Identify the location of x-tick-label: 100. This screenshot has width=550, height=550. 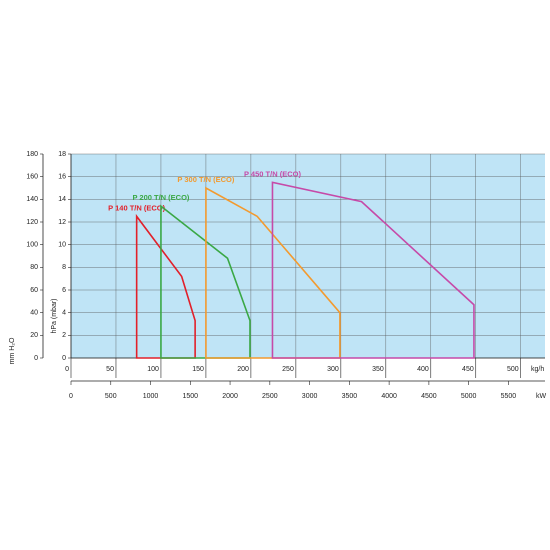
(153, 369).